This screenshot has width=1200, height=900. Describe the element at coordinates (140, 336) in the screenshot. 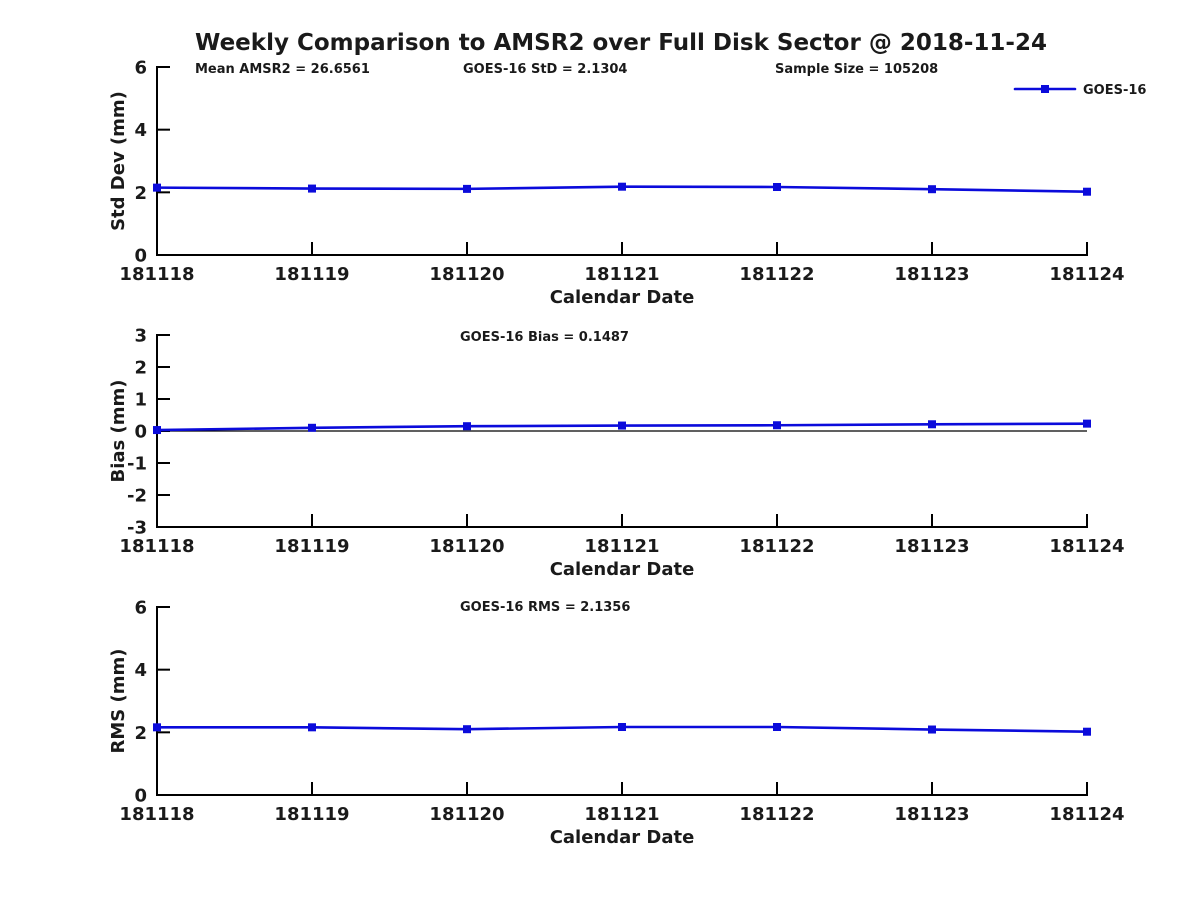

I see `y-tick-label: 3` at that location.